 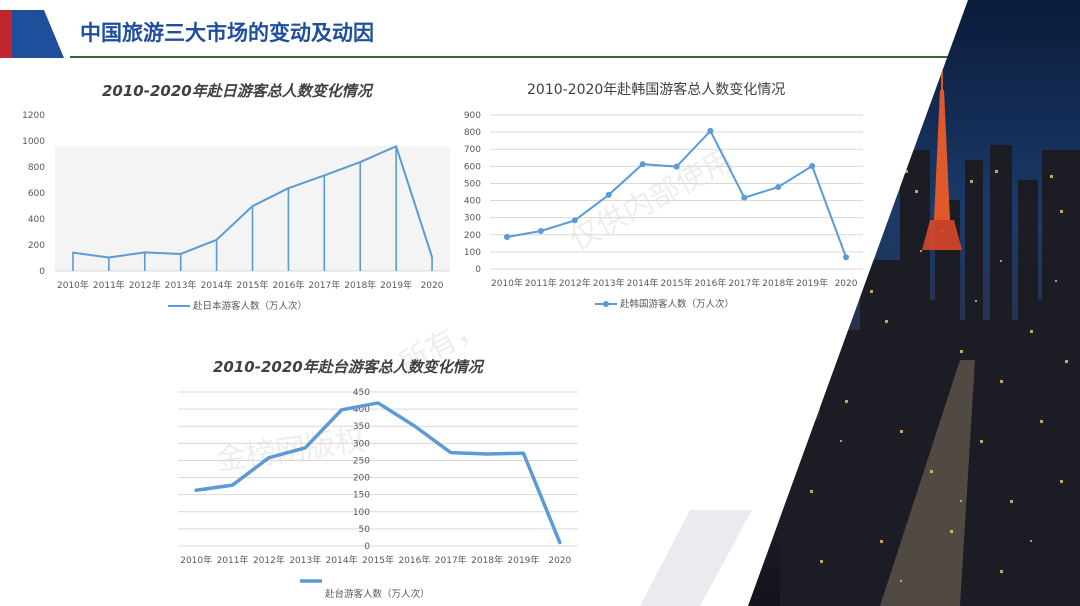 What do you see at coordinates (33, 116) in the screenshot?
I see `y-tick-label: 1200` at bounding box center [33, 116].